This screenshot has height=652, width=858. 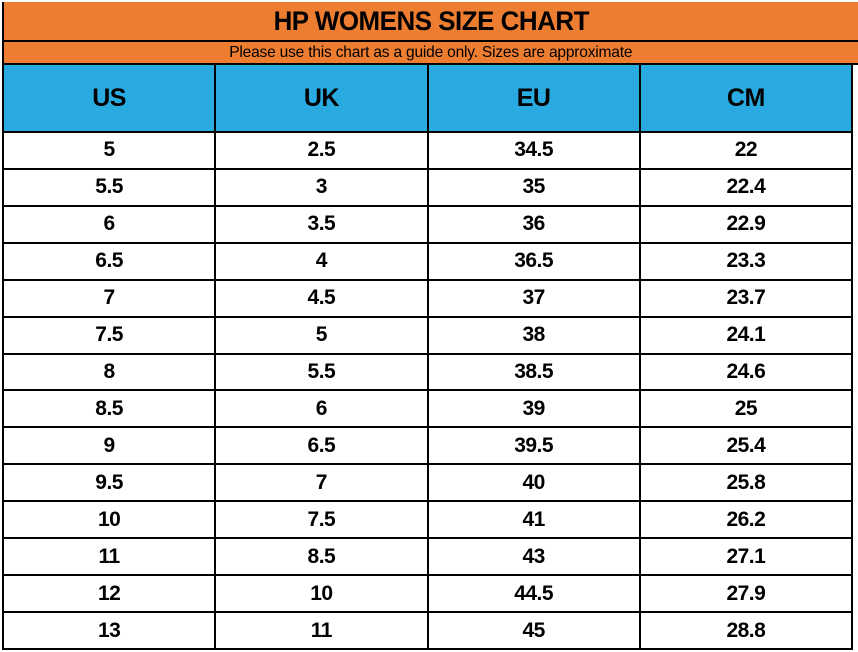 I want to click on table-cell: 12, so click(x=109, y=594).